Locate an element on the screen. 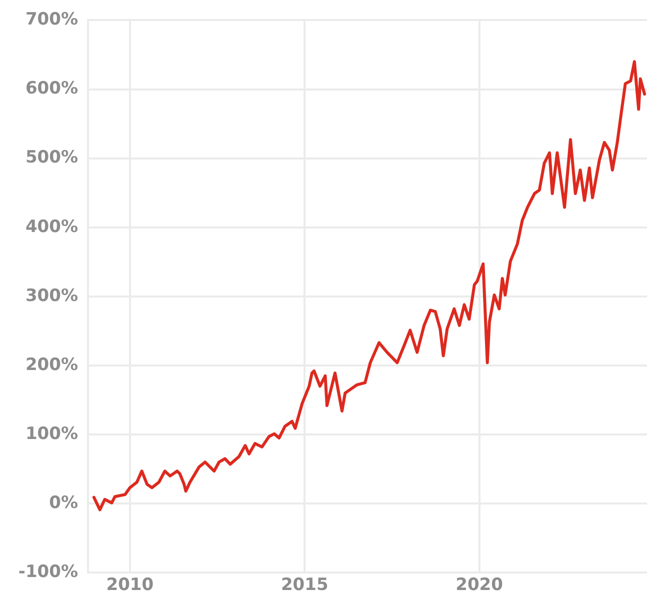 The height and width of the screenshot is (599, 649). y-tick-label: 100% is located at coordinates (51, 434).